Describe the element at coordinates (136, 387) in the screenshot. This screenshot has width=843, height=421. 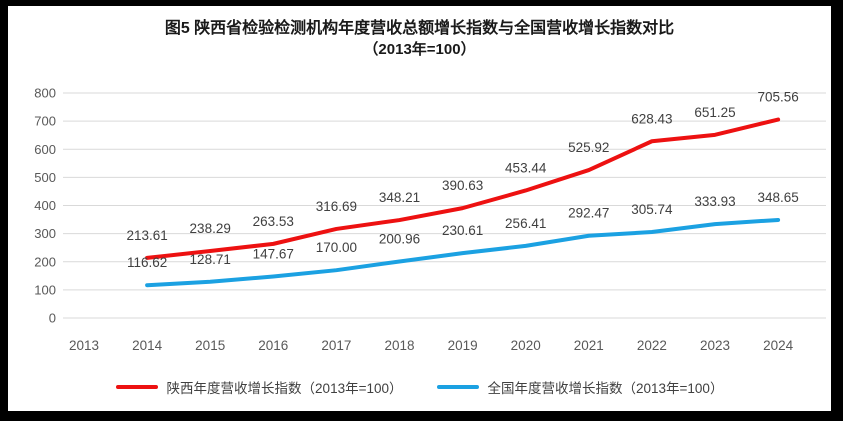
I see `legend-line-swatch-shaanxi` at that location.